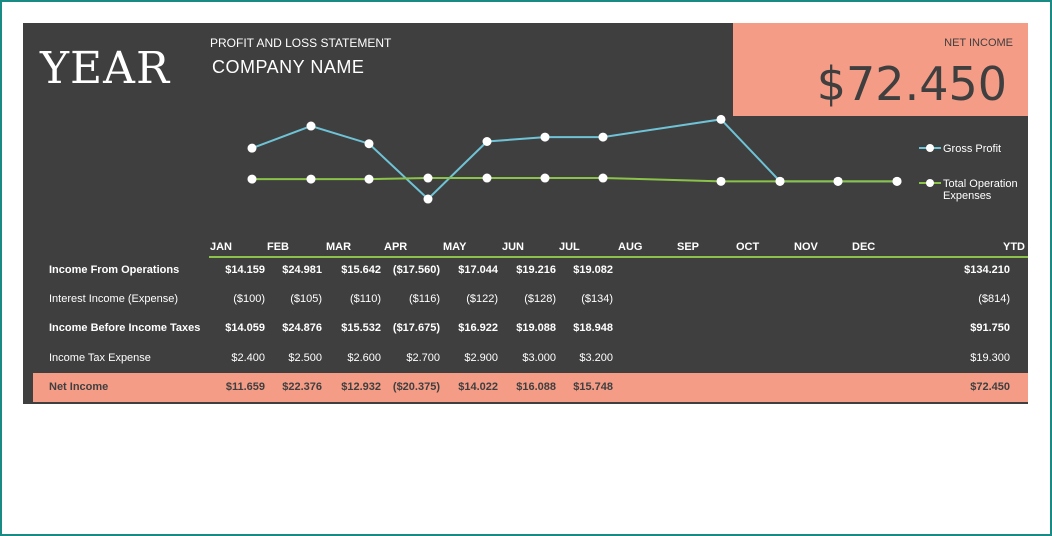  I want to click on table-cell: $19.216, so click(536, 270).